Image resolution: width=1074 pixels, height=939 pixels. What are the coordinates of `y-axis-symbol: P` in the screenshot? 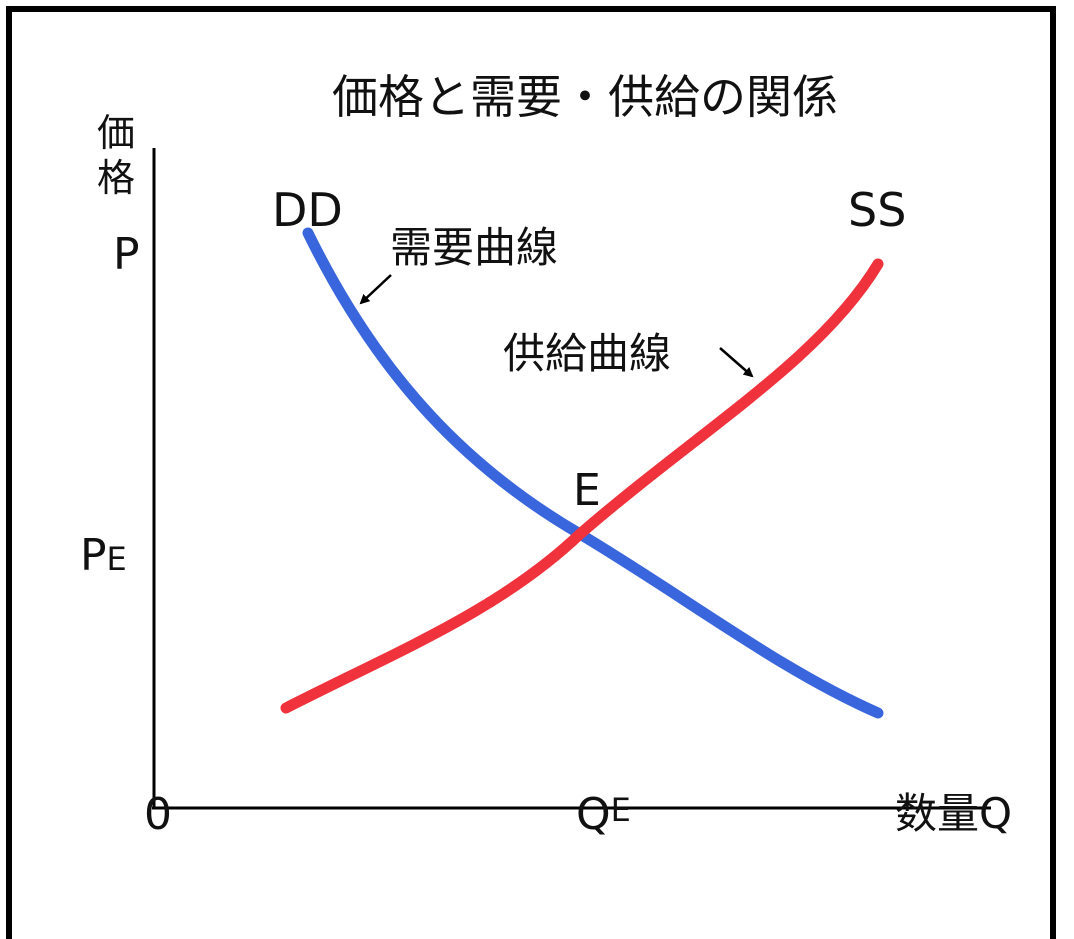 It's located at (126, 254).